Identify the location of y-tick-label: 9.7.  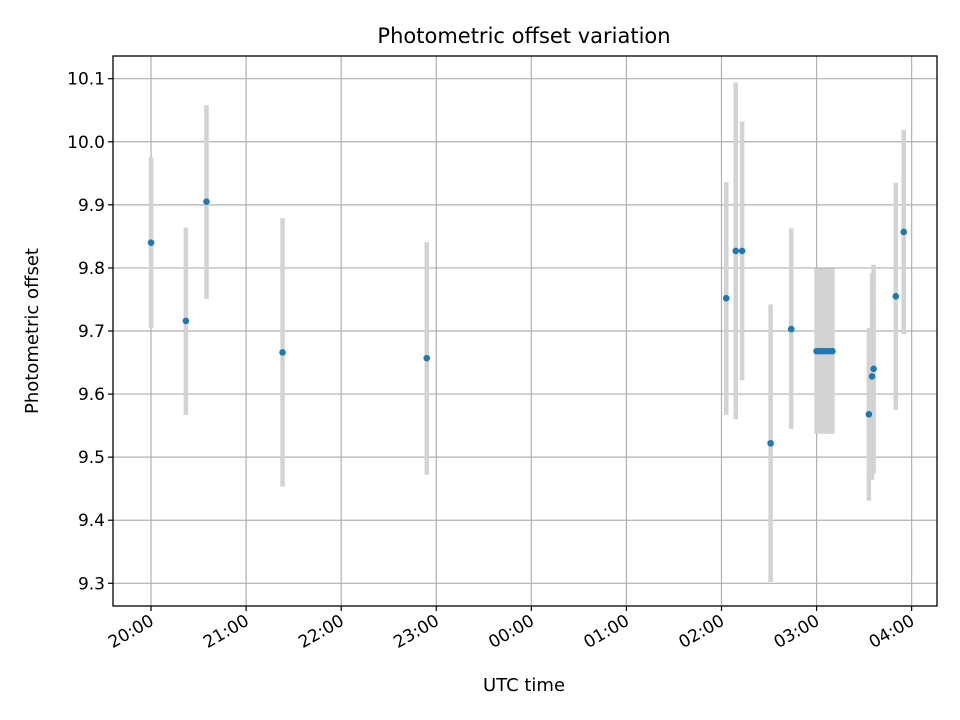
(91, 332).